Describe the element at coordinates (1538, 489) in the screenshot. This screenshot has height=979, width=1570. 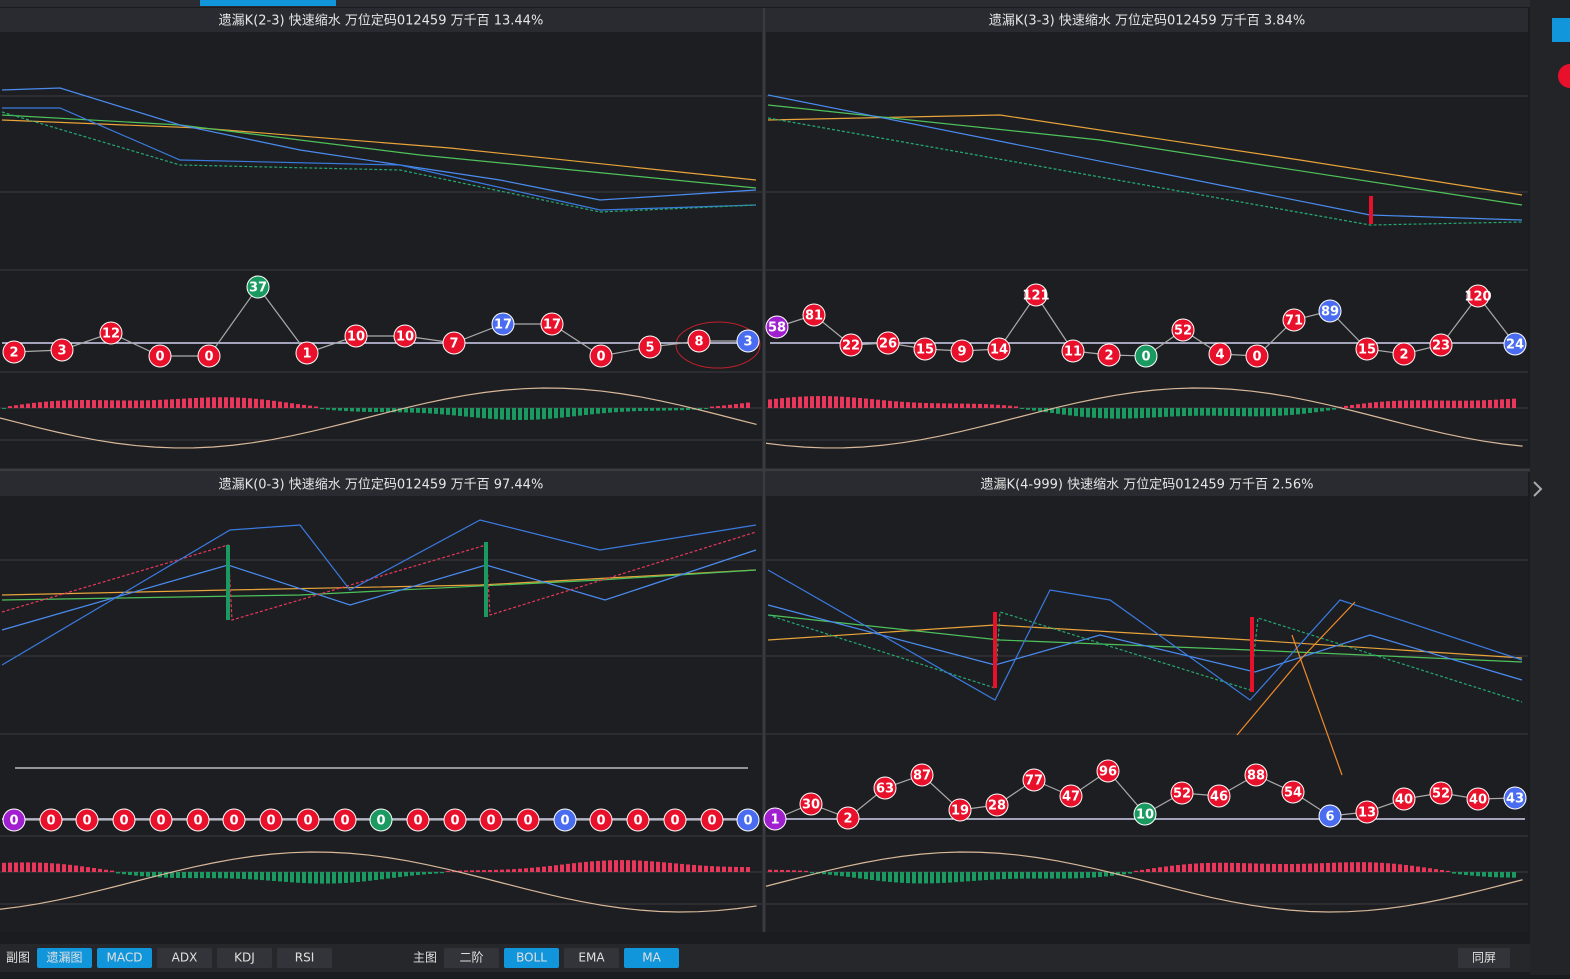
I see `expand-arrow` at that location.